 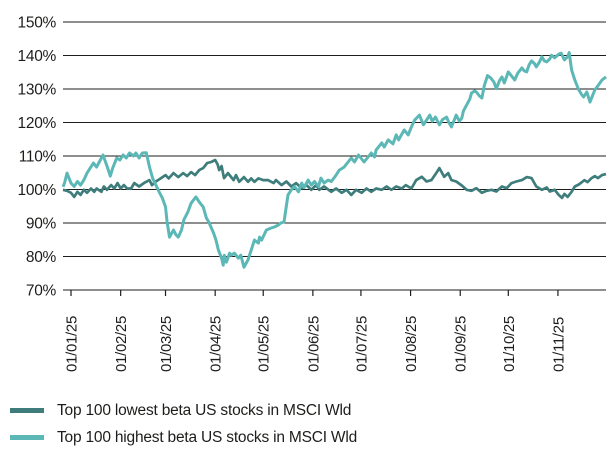 I want to click on y-tick-label-110: 110%, so click(x=38, y=157).